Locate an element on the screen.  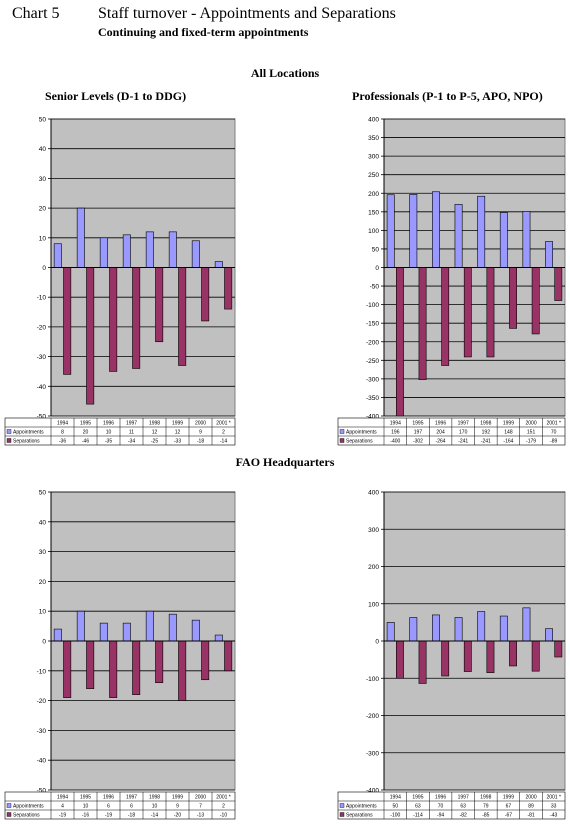
x-tick-label-1-3: 1997 is located at coordinates (463, 424).